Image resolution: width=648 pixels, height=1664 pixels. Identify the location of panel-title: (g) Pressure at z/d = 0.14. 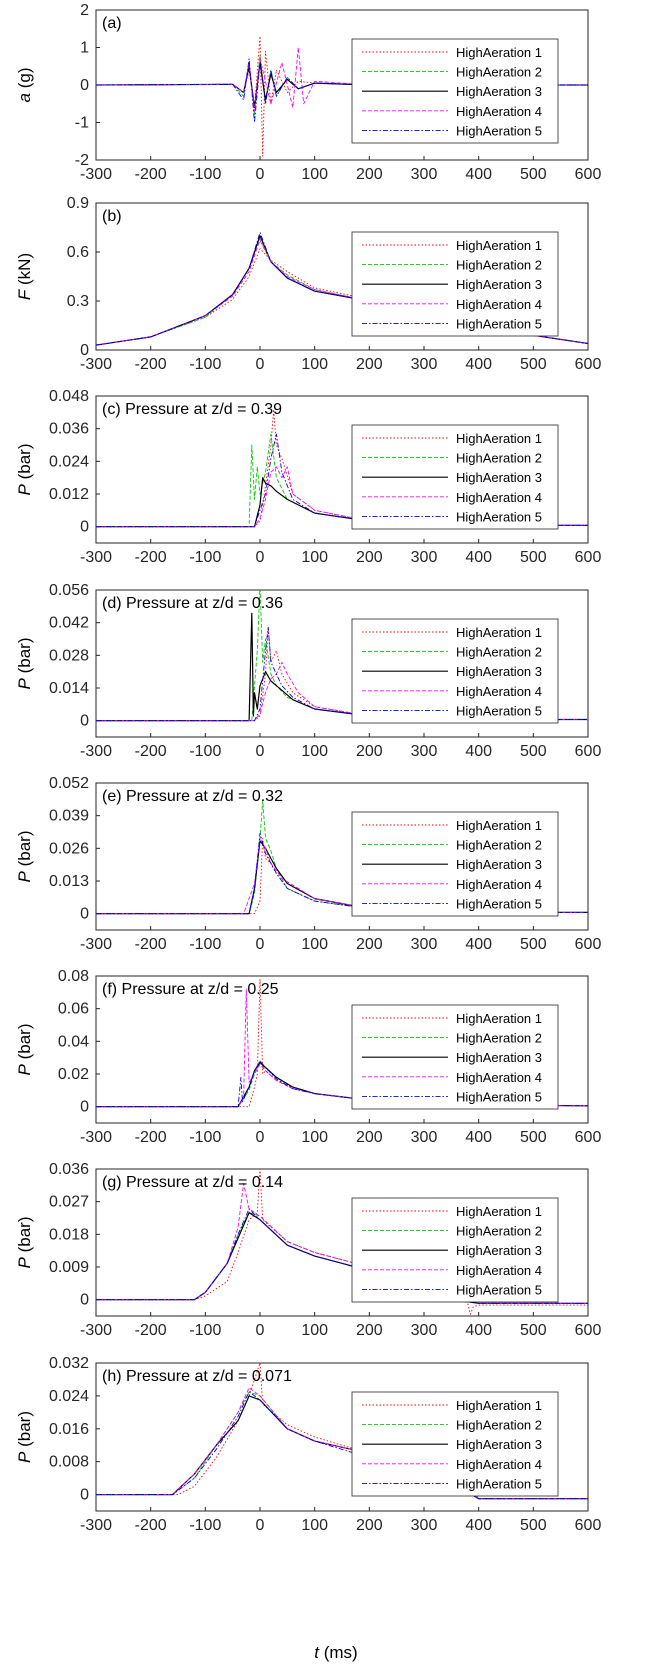
(192, 1182).